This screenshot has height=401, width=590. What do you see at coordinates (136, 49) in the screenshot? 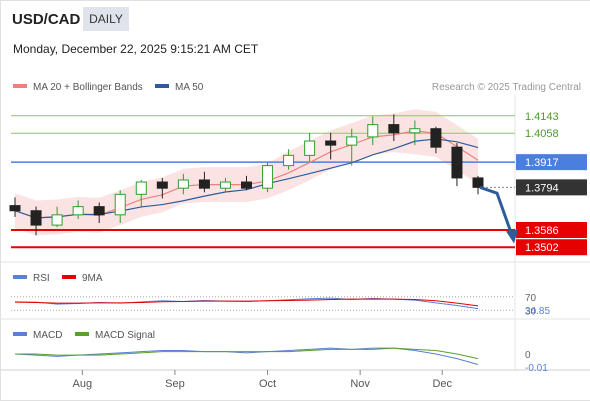
I see `timestamp: Monday, December 22, 2025 9:15:21 AM CET` at bounding box center [136, 49].